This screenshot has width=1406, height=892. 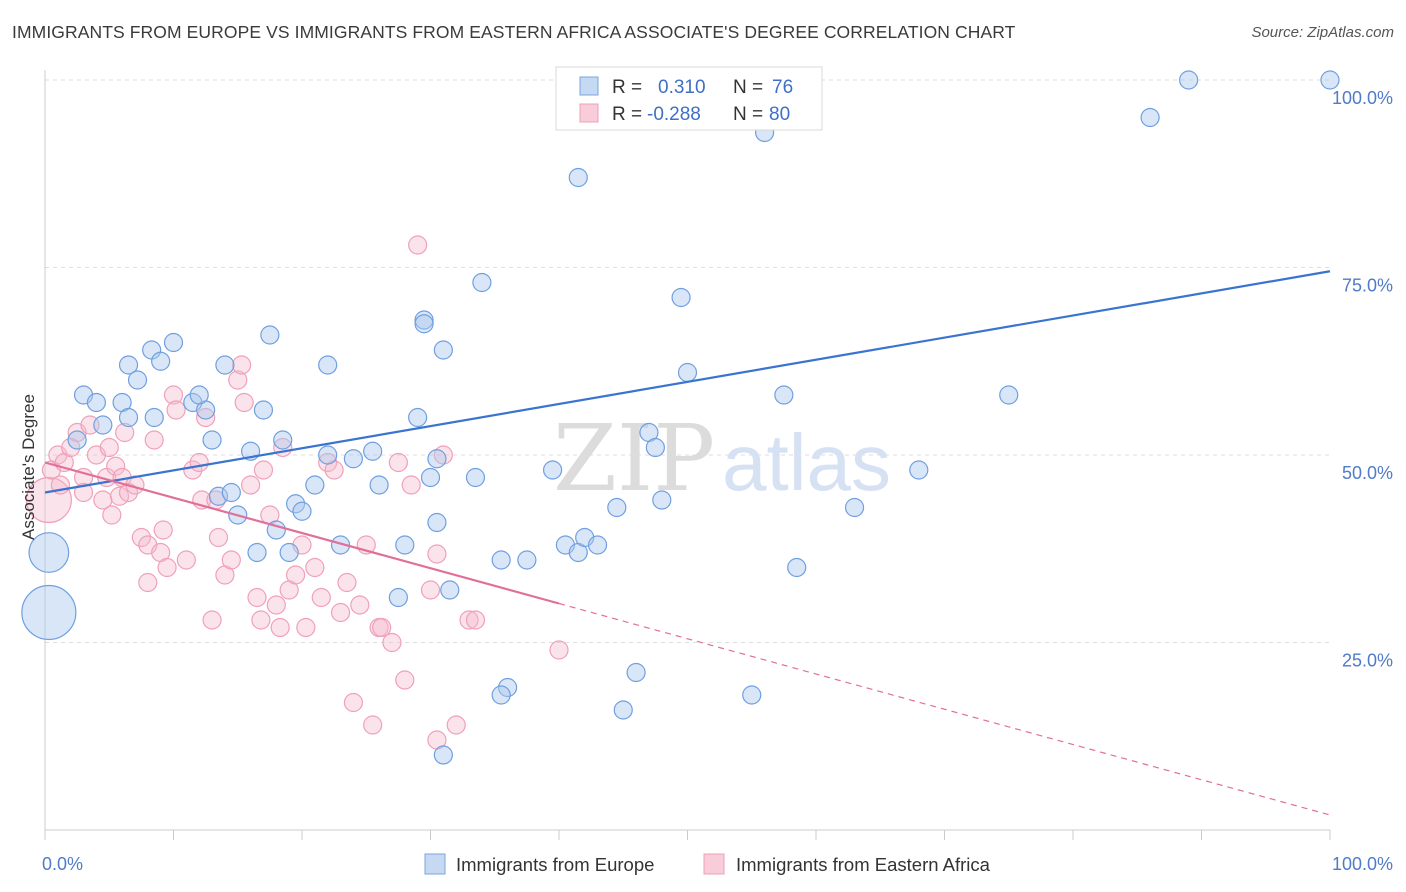 What do you see at coordinates (627, 114) in the screenshot?
I see `legend-r-label-eastern-africa: R =` at bounding box center [627, 114].